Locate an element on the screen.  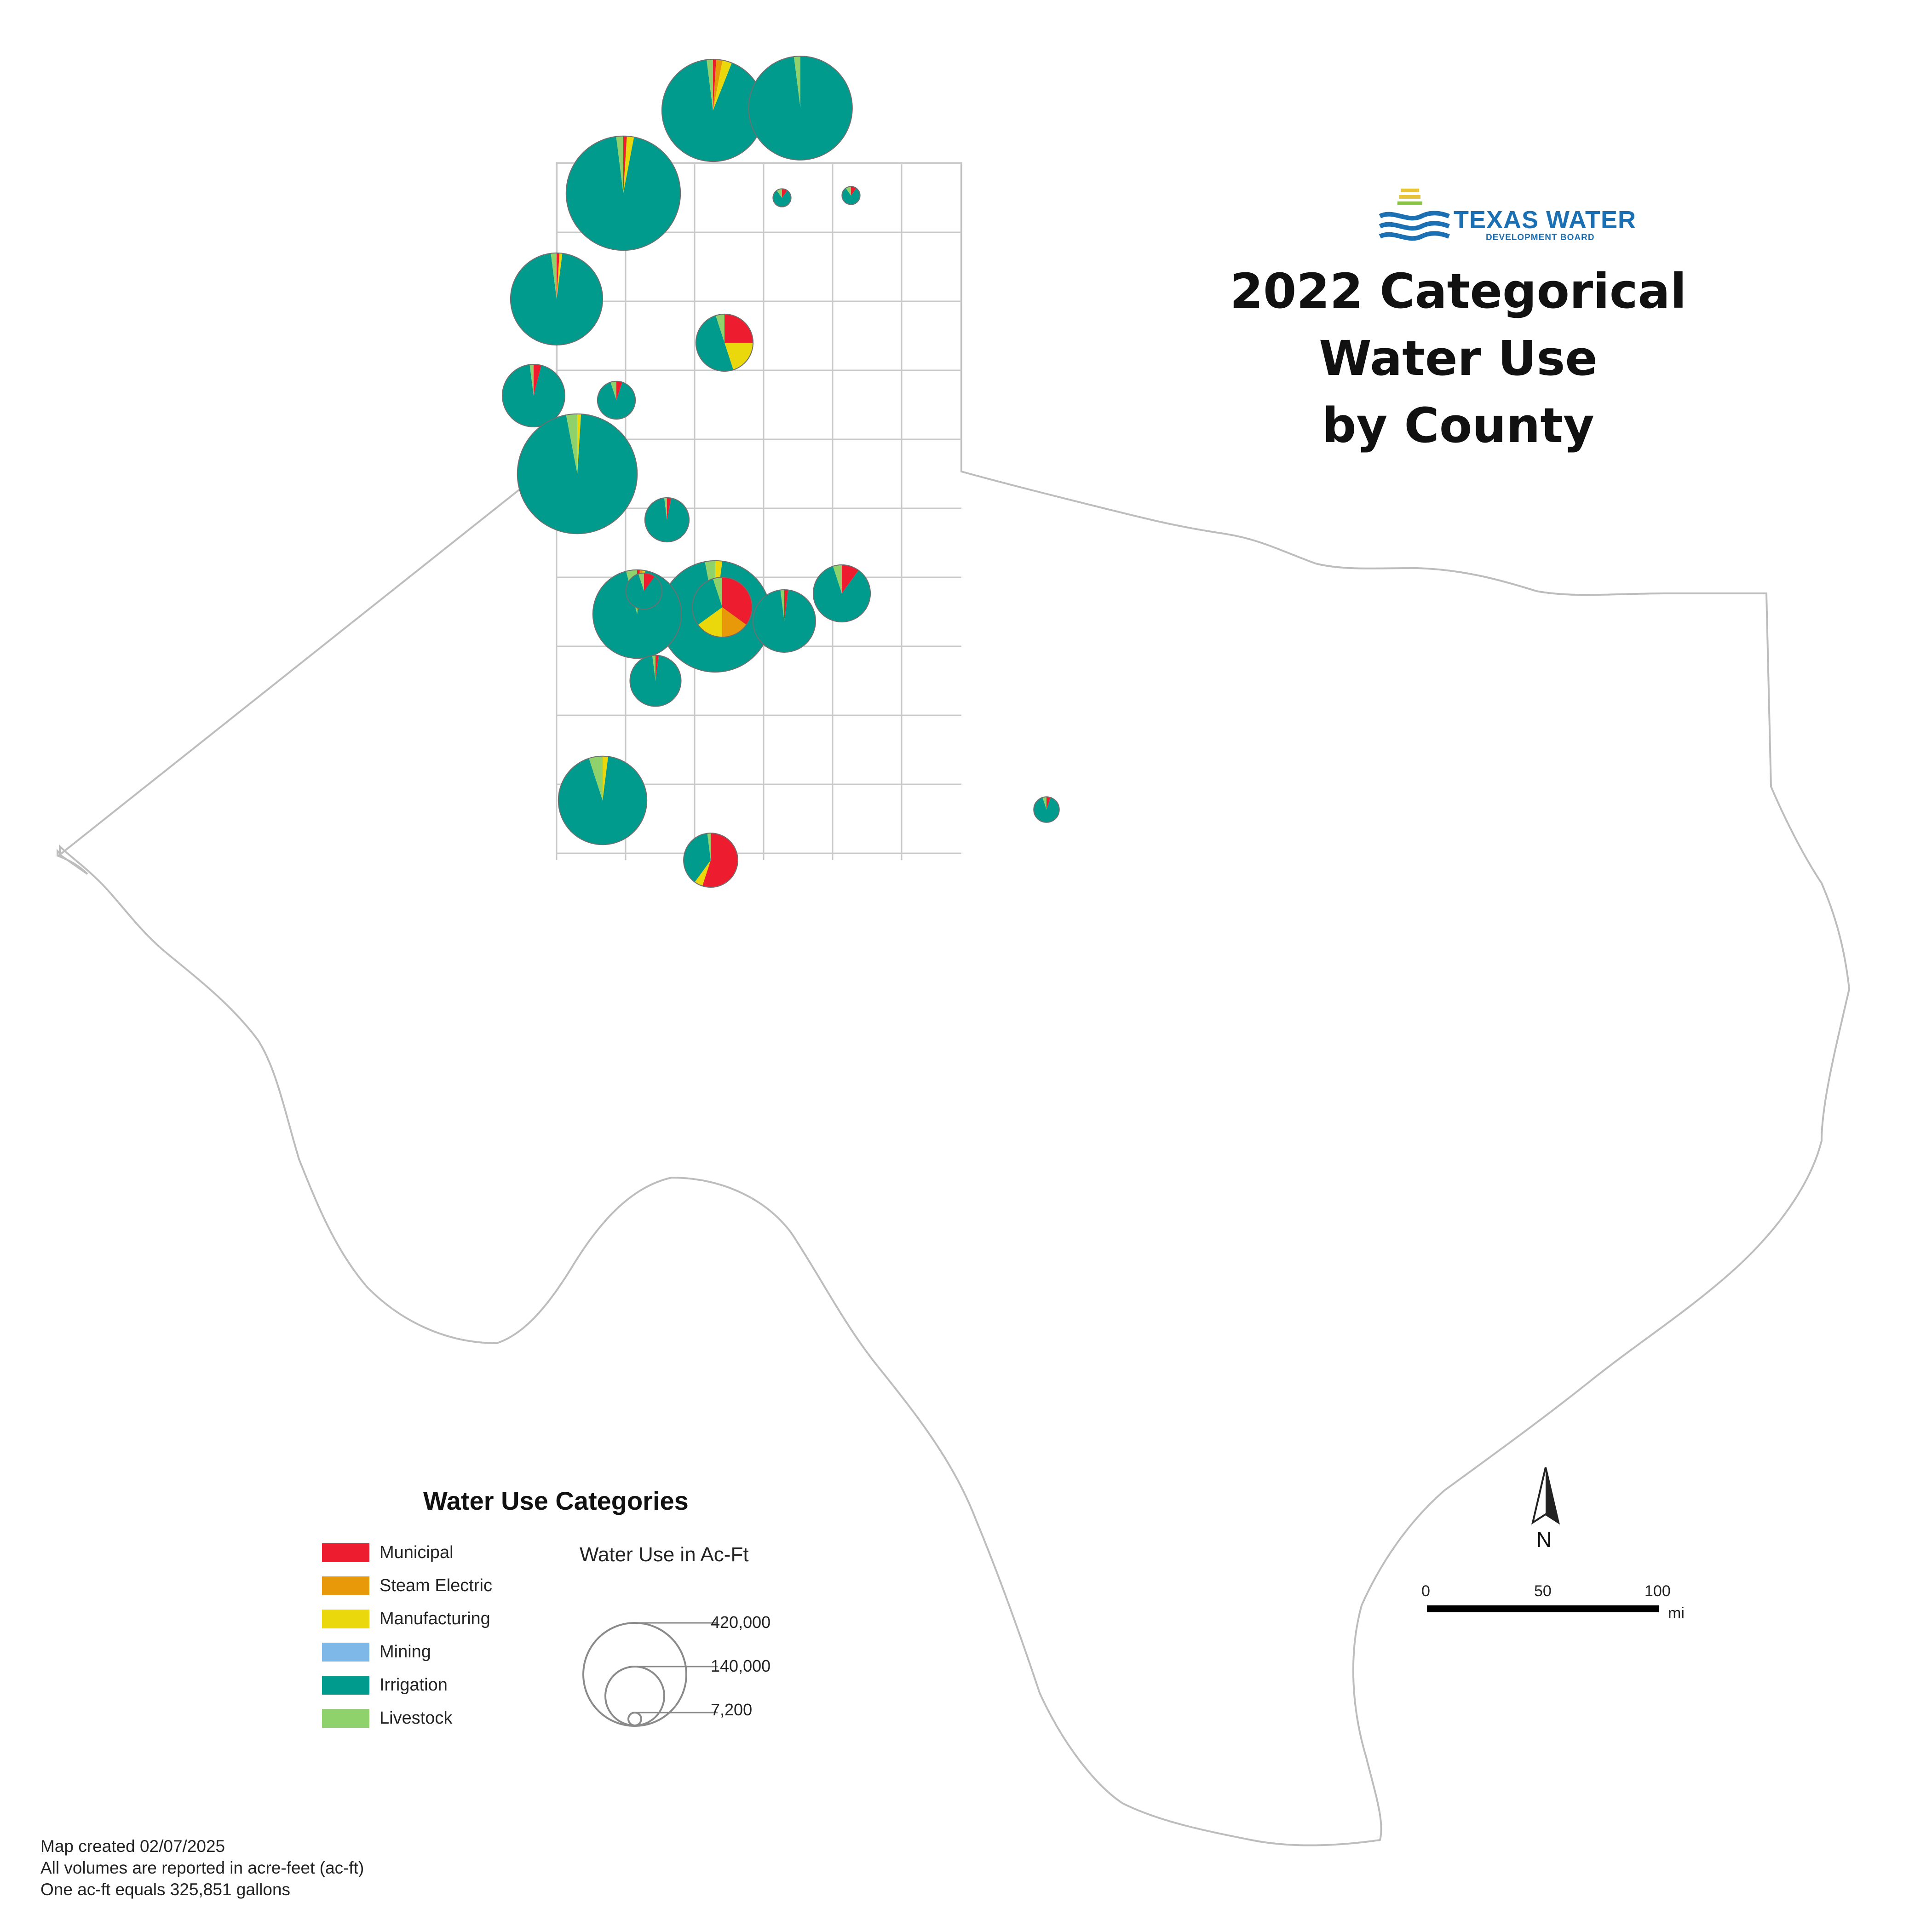
size-circle-large is located at coordinates (634, 1674).